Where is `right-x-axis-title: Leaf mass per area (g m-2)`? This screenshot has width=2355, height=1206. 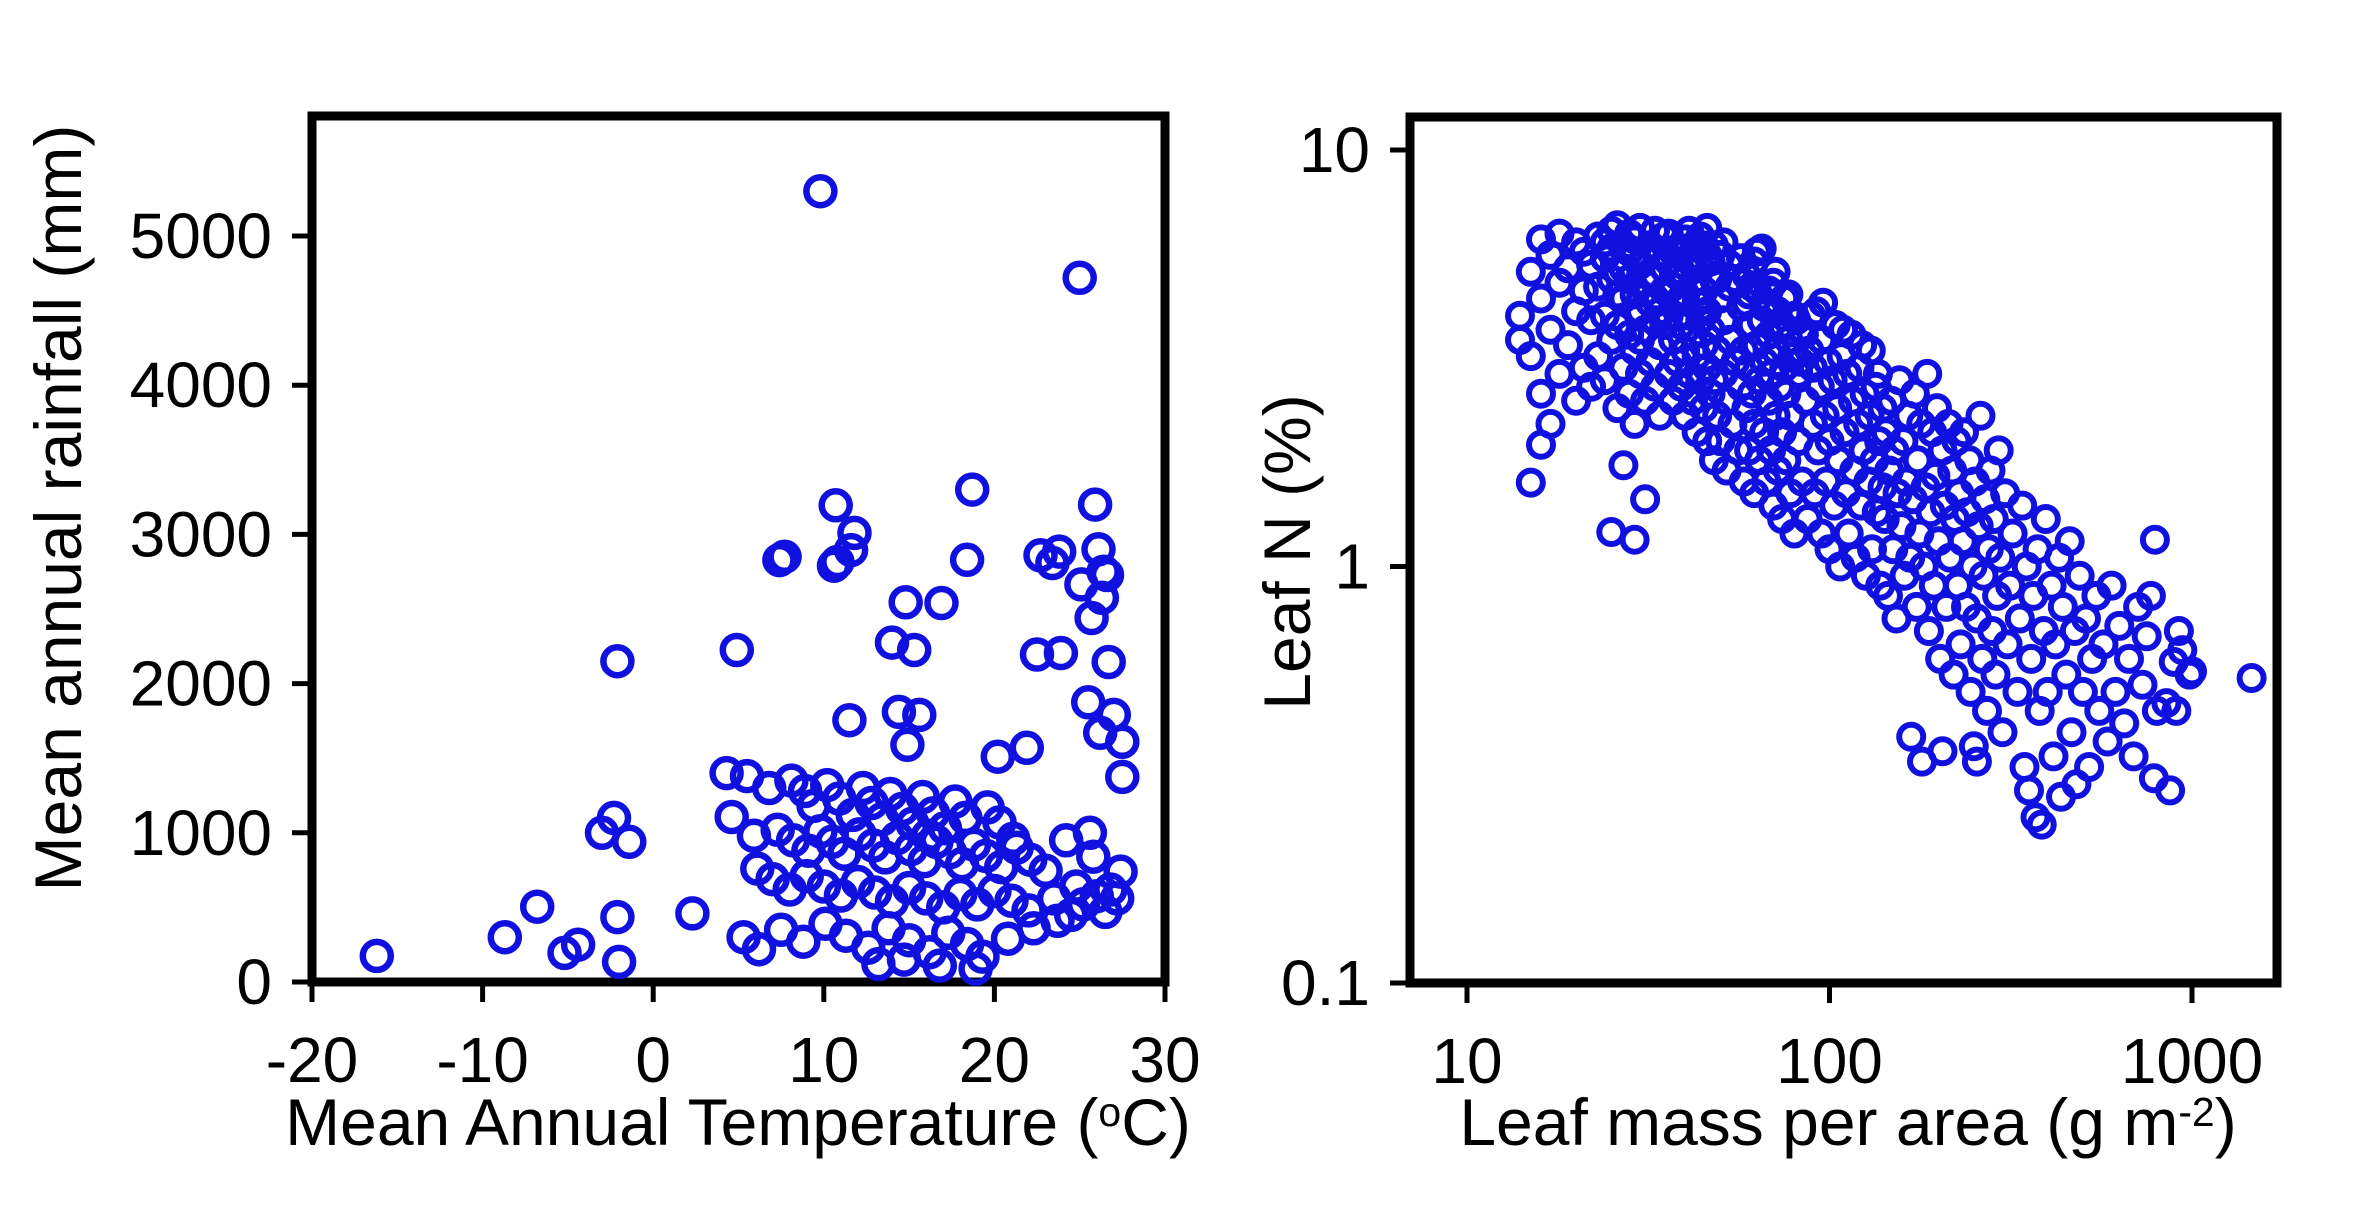 right-x-axis-title: Leaf mass per area (g m-2) is located at coordinates (1847, 1122).